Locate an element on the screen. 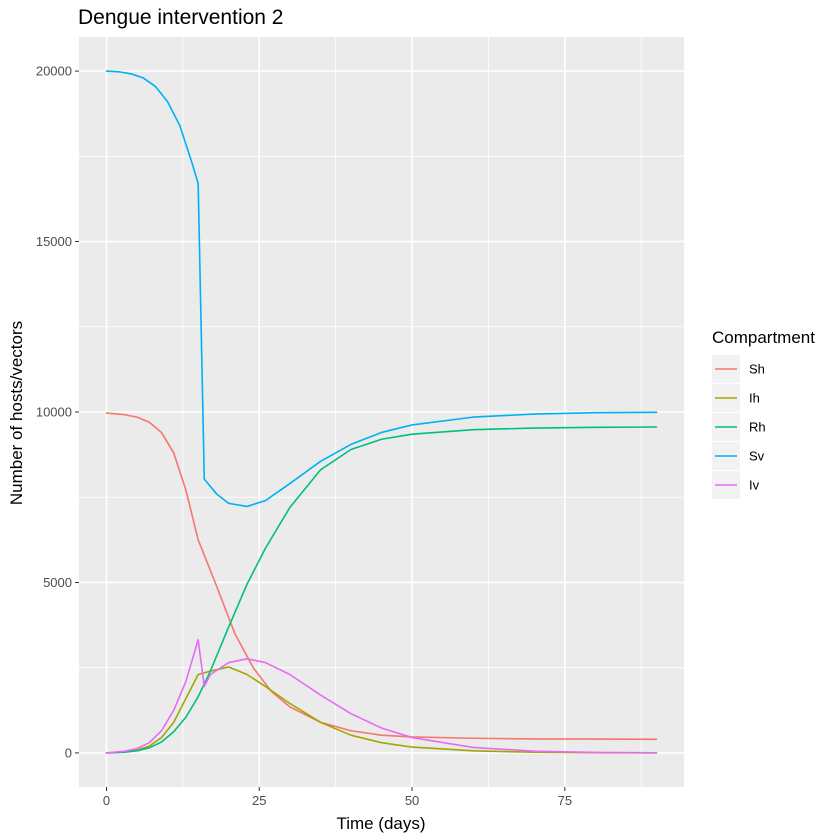  x-axis-title: Time (days) is located at coordinates (380, 823).